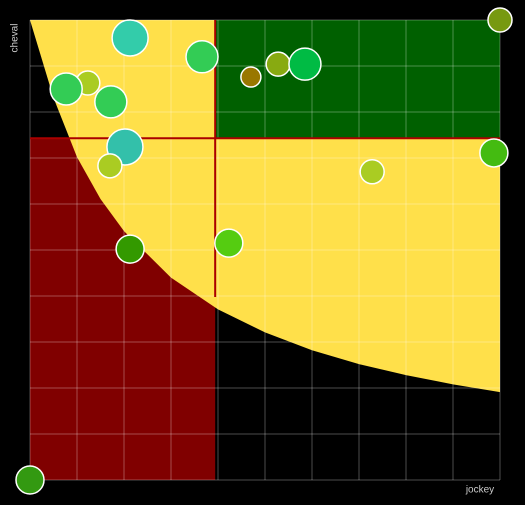 The height and width of the screenshot is (505, 525). Describe the element at coordinates (357, 79) in the screenshot. I see `high-zone` at that location.